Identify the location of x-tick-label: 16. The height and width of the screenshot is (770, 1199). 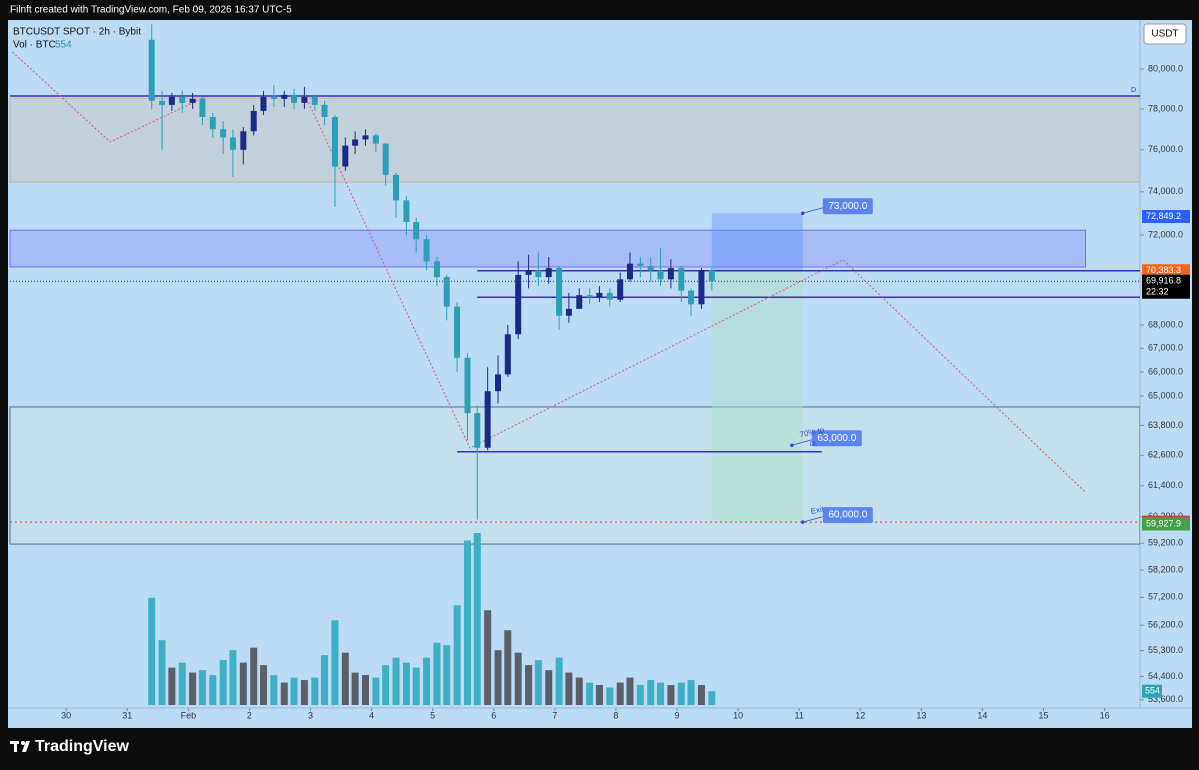
(1105, 715).